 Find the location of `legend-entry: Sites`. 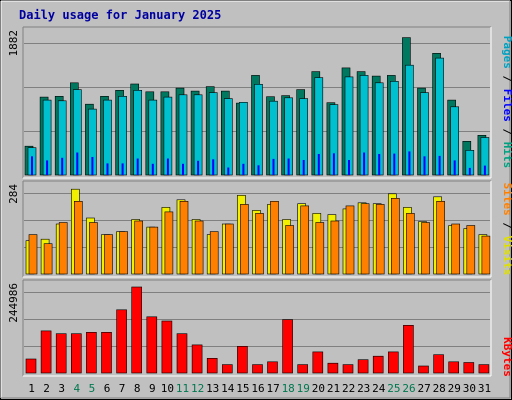

legend-entry: Sites is located at coordinates (506, 199).